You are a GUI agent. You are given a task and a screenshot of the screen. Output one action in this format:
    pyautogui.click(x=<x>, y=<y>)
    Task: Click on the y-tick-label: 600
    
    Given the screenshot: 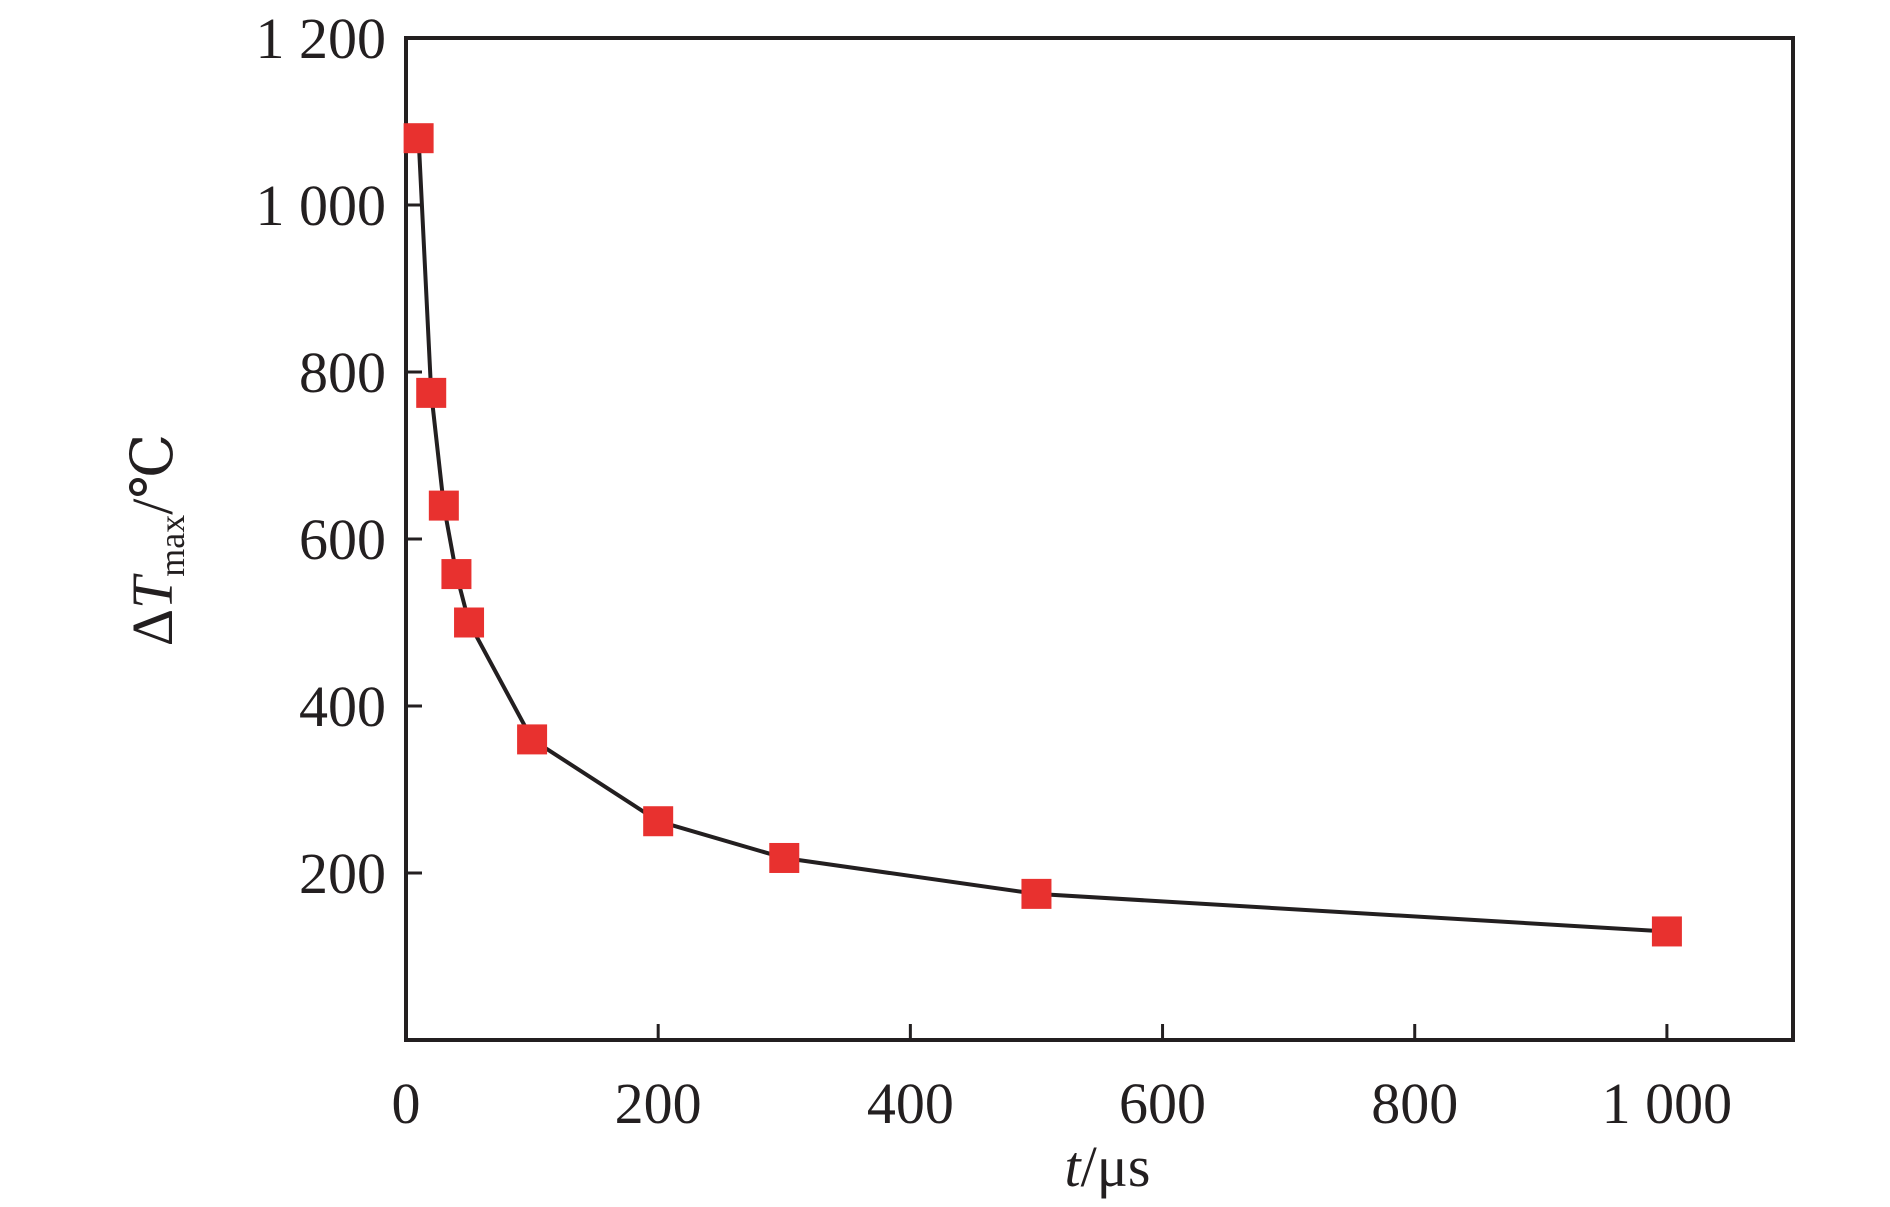 What is the action you would take?
    pyautogui.click(x=342, y=539)
    